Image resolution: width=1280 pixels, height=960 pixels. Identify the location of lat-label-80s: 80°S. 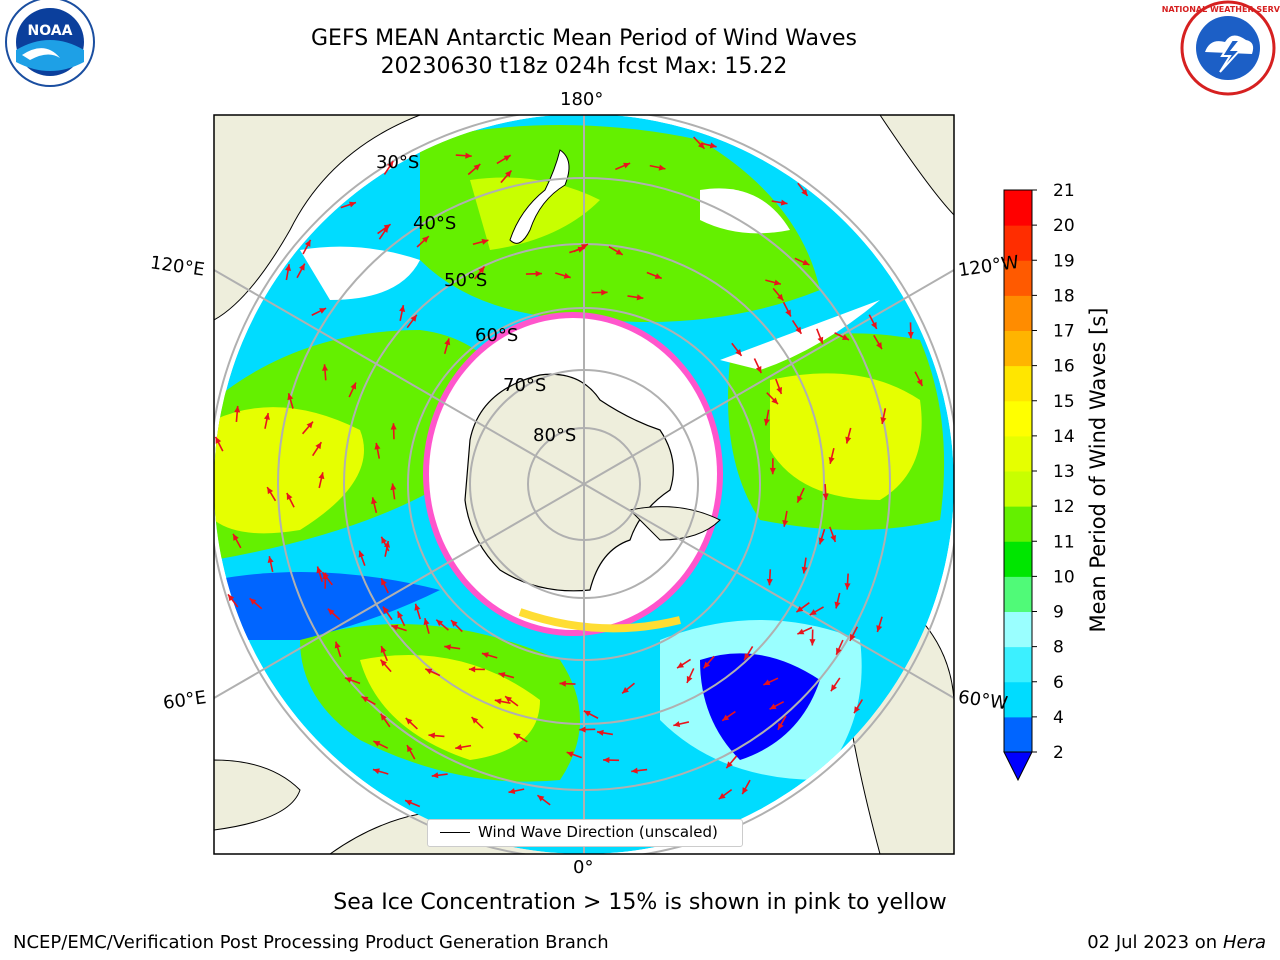
(555, 435).